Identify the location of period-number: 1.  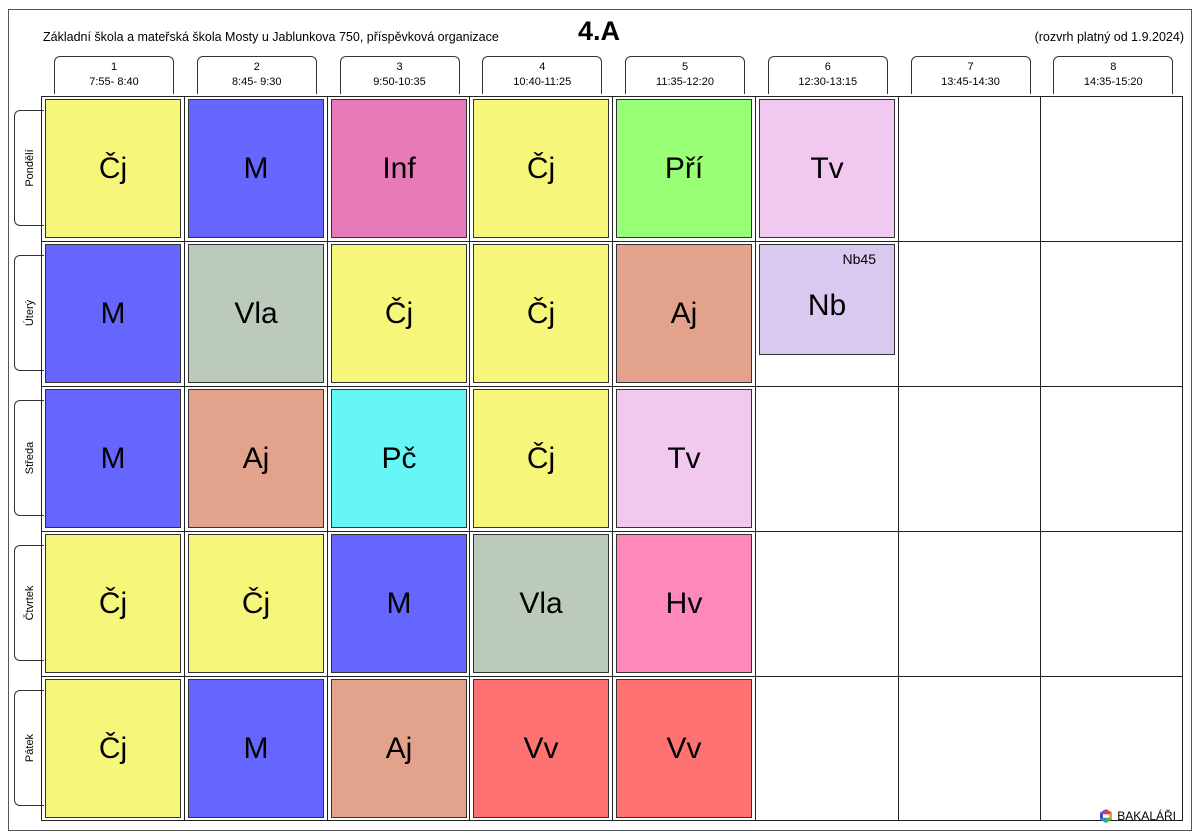
(114, 67).